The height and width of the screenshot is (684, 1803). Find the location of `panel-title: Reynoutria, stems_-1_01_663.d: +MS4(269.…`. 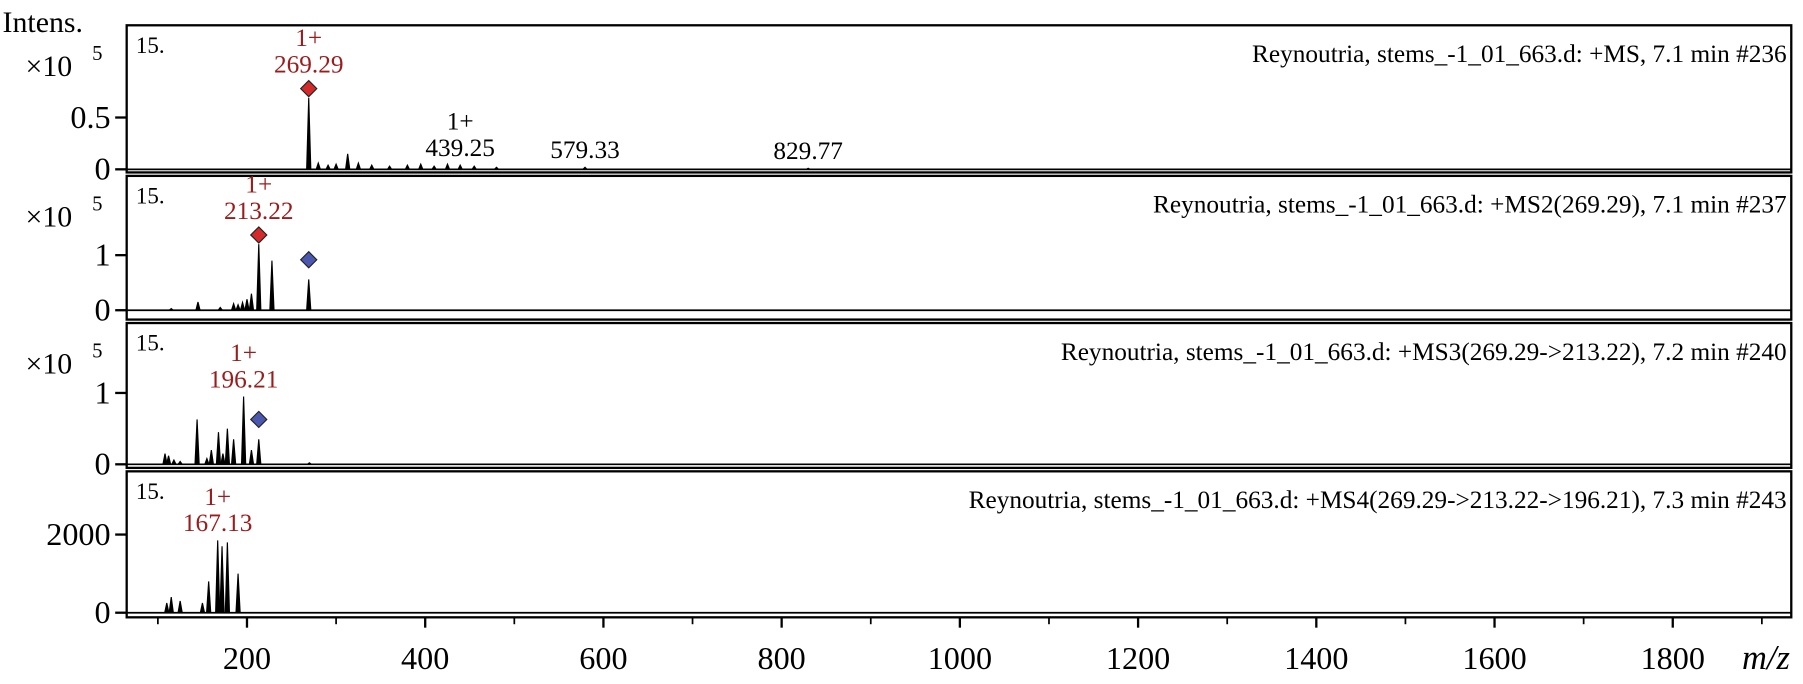

panel-title: Reynoutria, stems_-1_01_663.d: +MS4(269.… is located at coordinates (1378, 500).